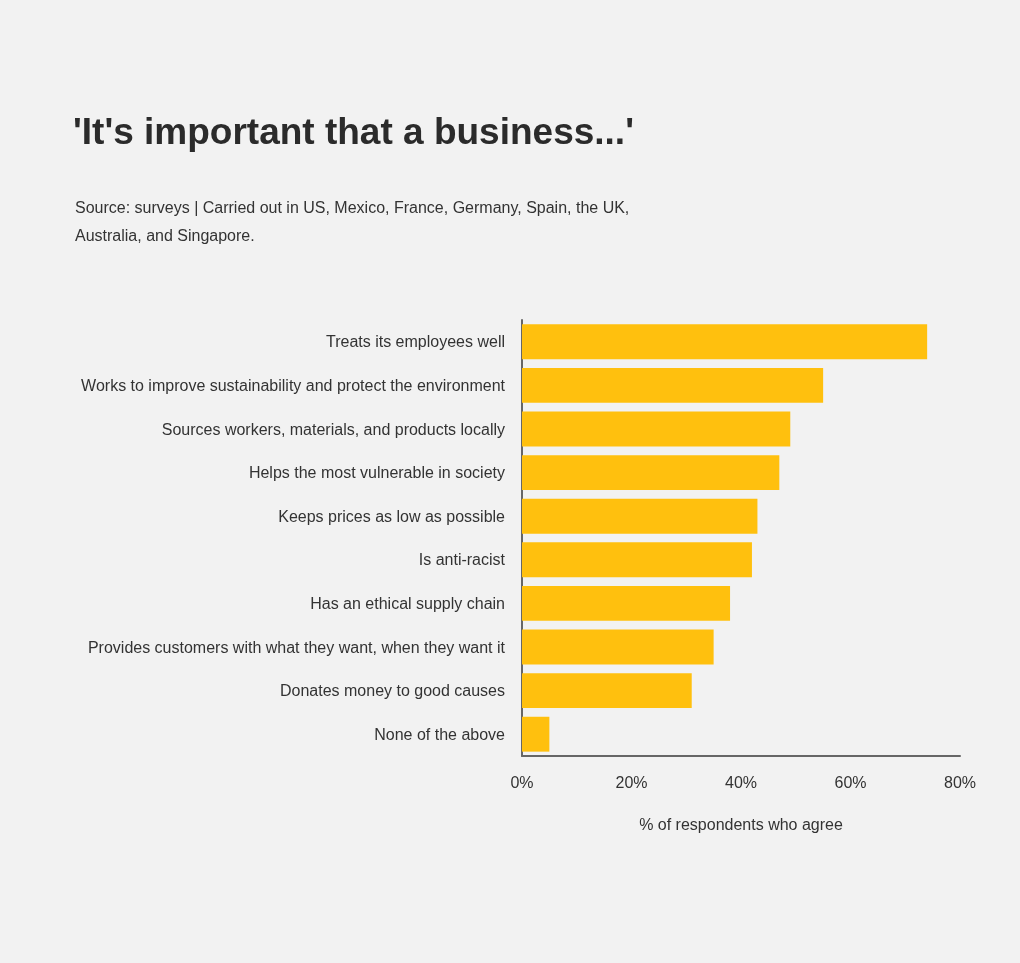 This screenshot has height=963, width=1020. I want to click on y-tick-label: Works to improve sustainability and protect the environment, so click(293, 385).